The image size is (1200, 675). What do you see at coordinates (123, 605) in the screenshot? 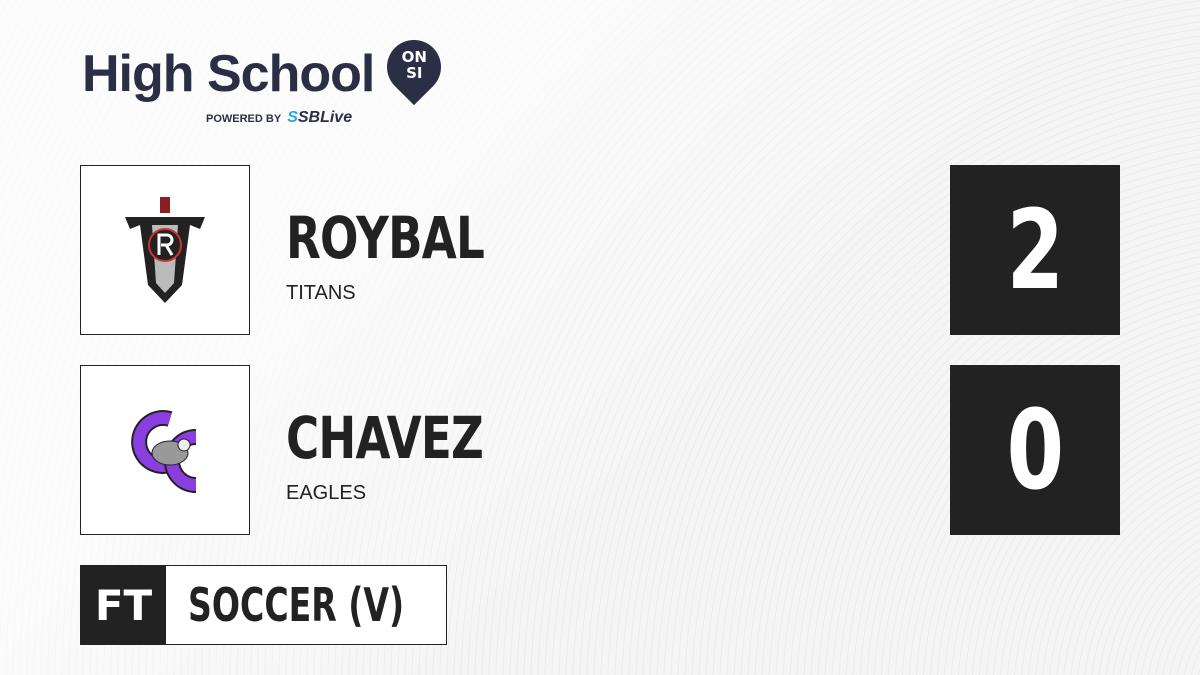
I see `game-status: FT` at bounding box center [123, 605].